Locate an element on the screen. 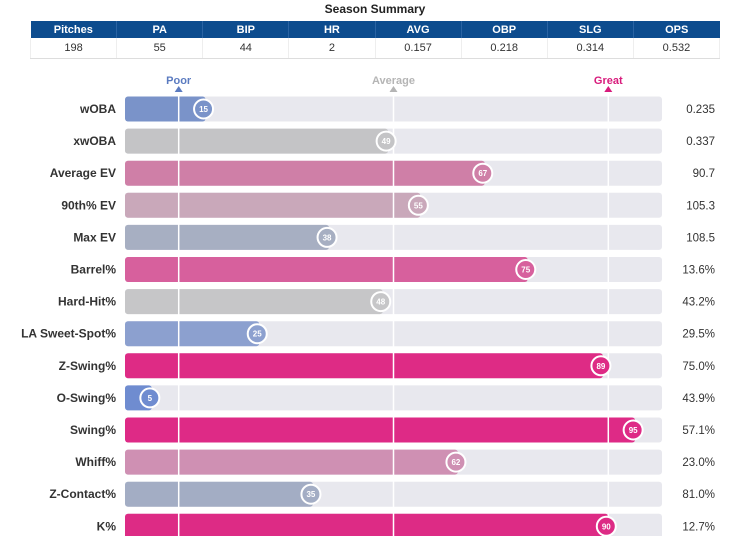  summary-value-row: 198 55 44 2 0.157 0.218 0.314 0.532 is located at coordinates (375, 48).